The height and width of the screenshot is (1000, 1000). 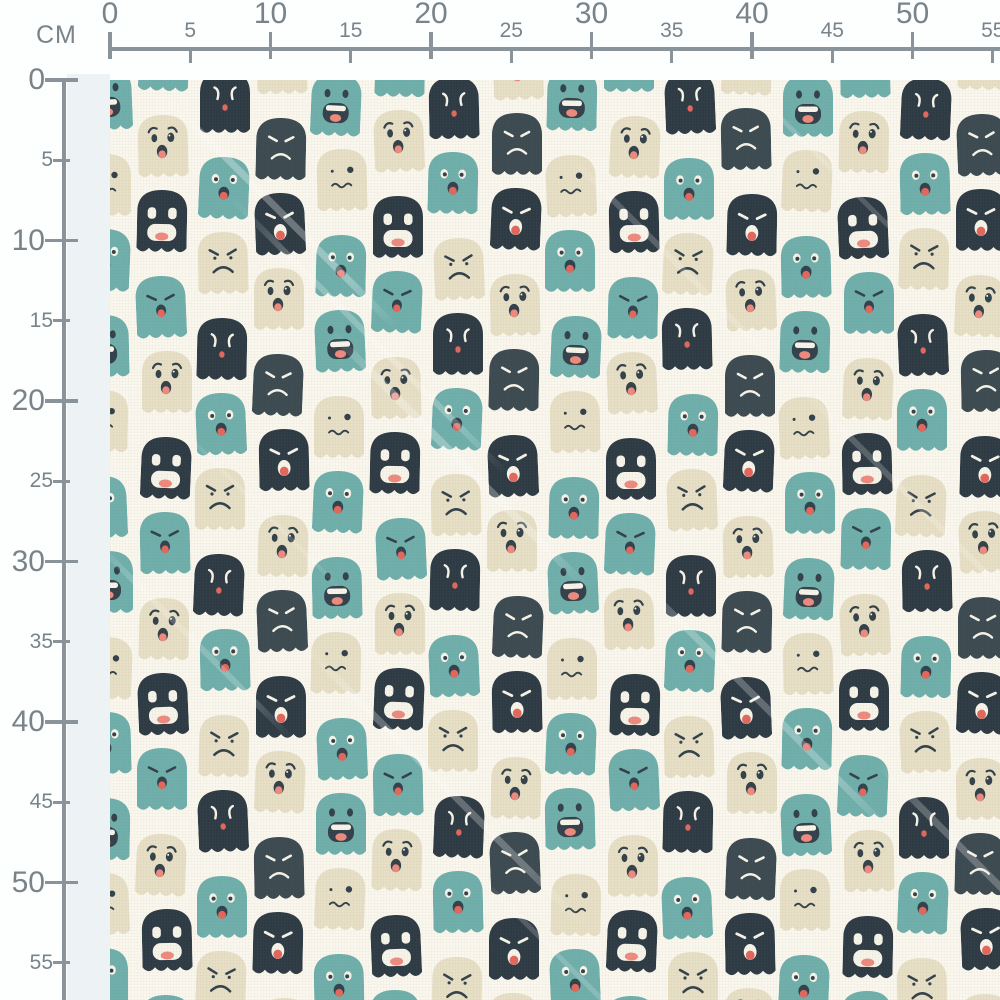 What do you see at coordinates (752, 15) in the screenshot?
I see `h-ruler-tick-label: 40` at bounding box center [752, 15].